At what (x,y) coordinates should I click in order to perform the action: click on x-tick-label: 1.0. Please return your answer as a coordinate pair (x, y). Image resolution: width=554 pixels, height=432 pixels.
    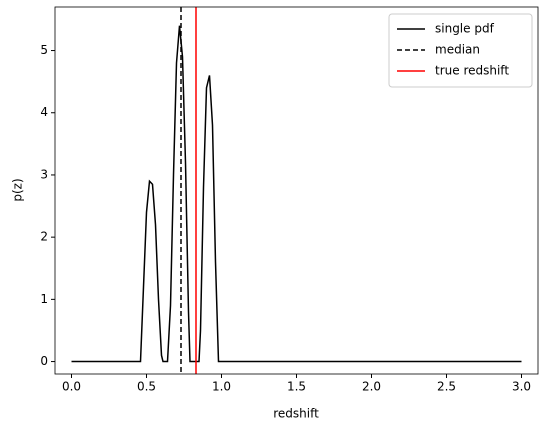
    Looking at the image, I should click on (221, 387).